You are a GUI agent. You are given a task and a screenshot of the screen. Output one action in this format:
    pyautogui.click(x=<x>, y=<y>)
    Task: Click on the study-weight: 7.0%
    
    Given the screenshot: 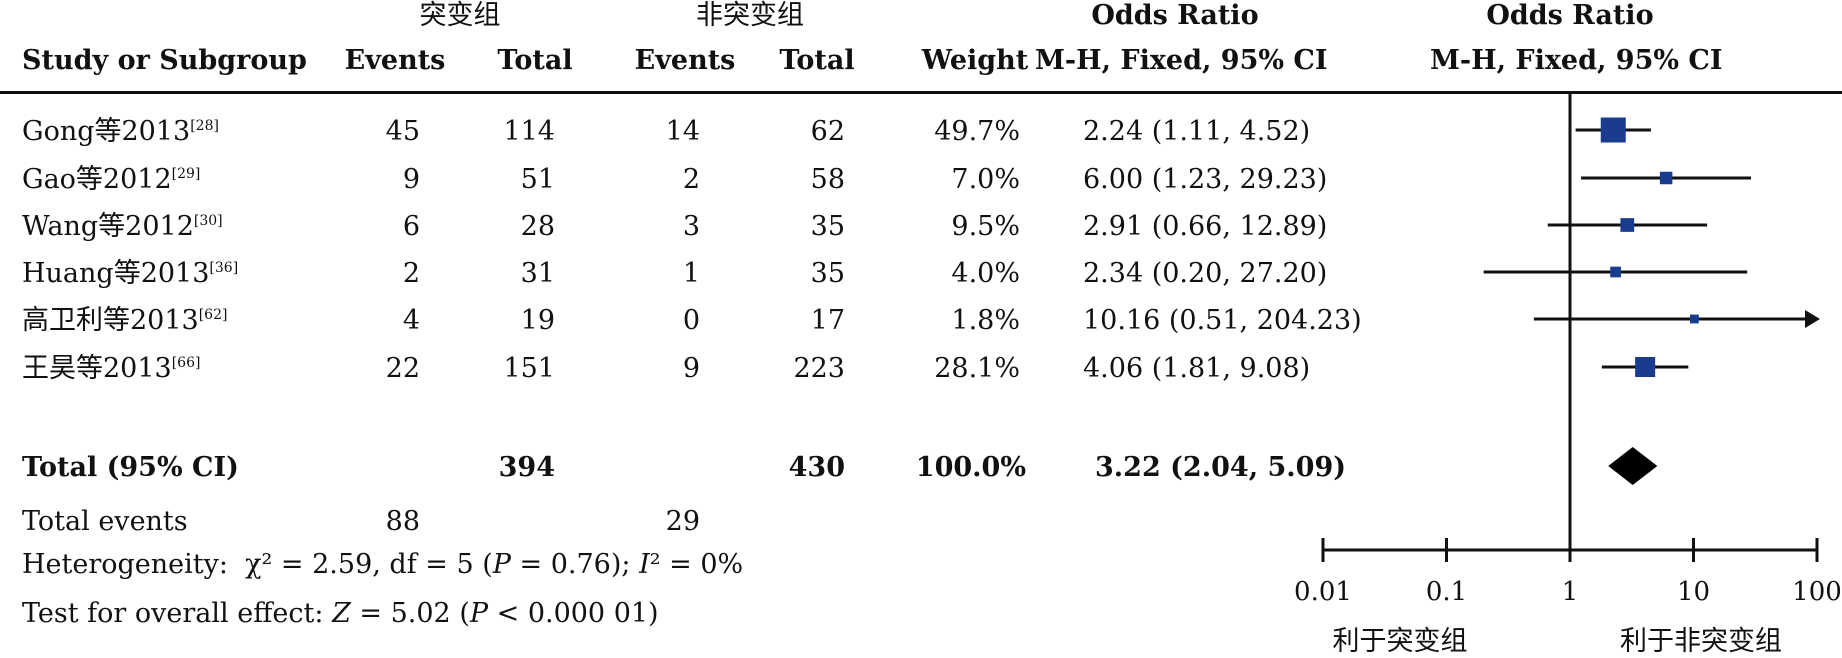 What is the action you would take?
    pyautogui.click(x=985, y=179)
    